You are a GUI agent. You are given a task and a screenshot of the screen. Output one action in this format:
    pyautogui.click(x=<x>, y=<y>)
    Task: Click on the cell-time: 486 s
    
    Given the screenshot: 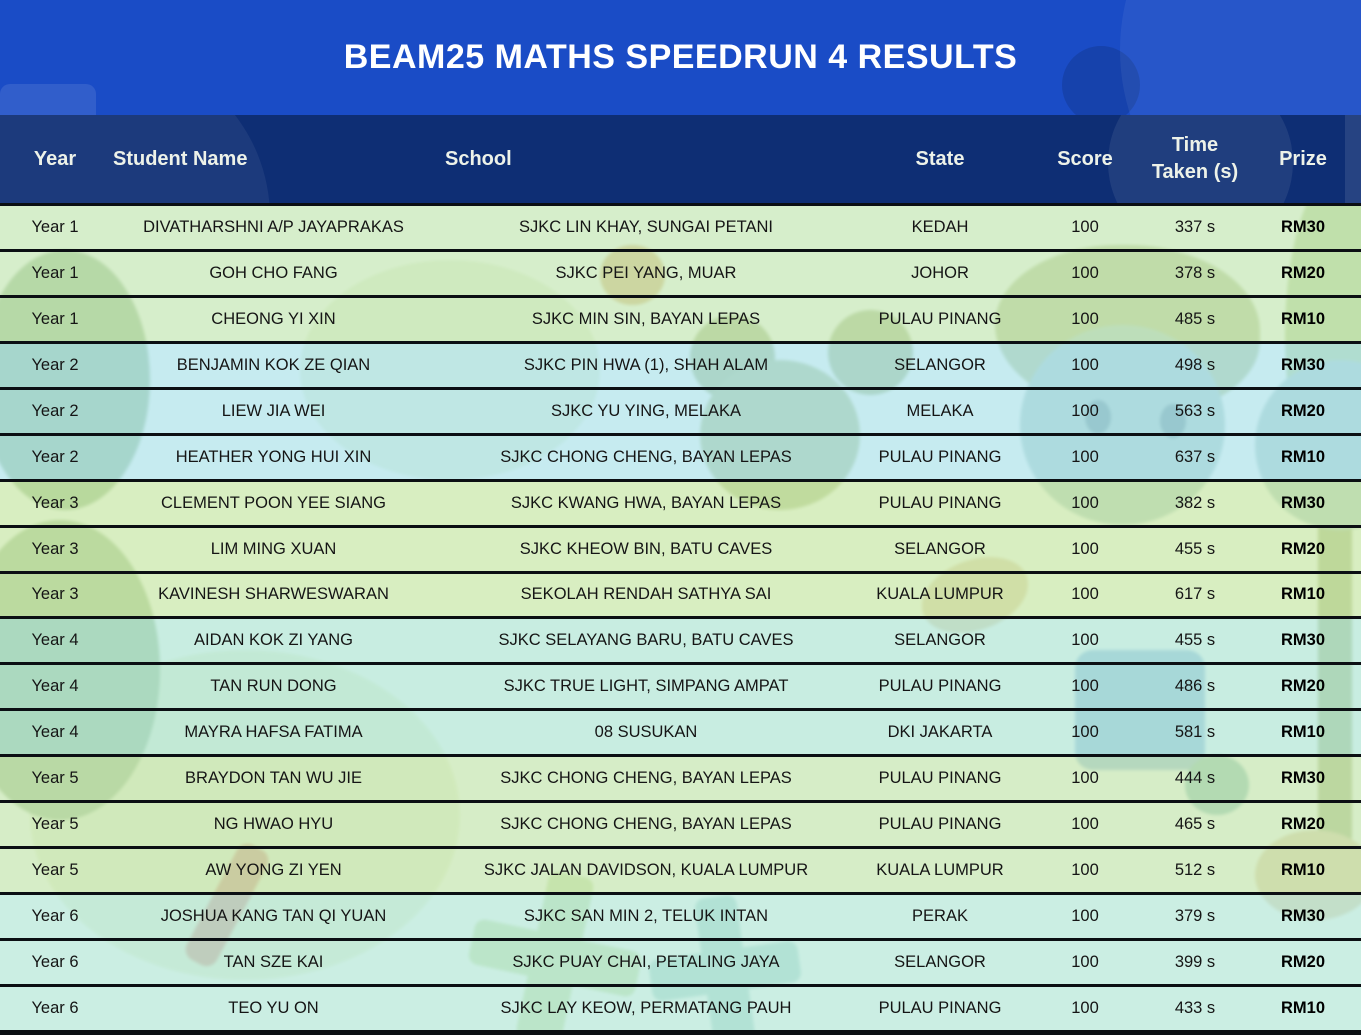 What is the action you would take?
    pyautogui.click(x=1195, y=686)
    